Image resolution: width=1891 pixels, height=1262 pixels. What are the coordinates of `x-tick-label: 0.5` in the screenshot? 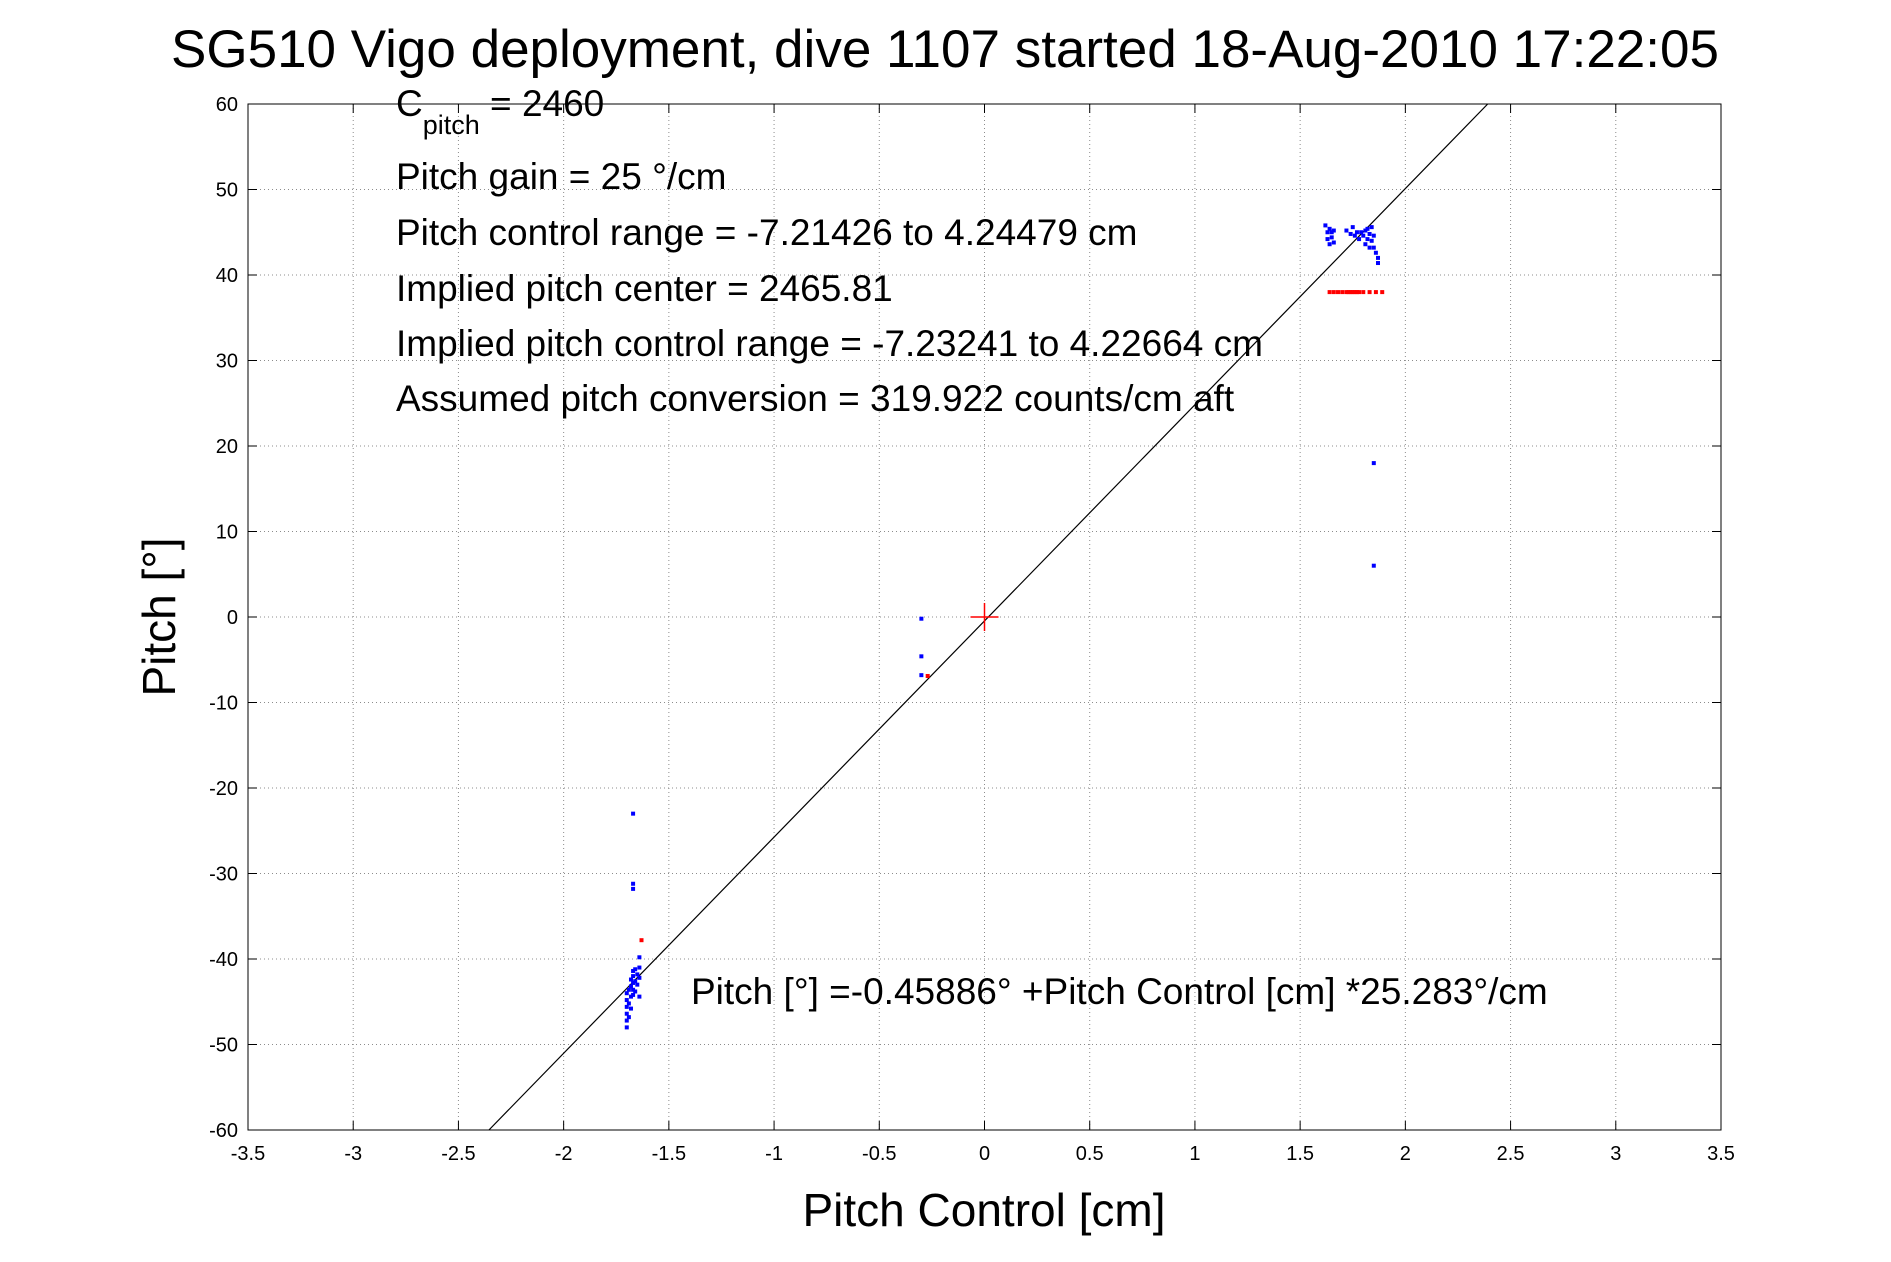 It's located at (1090, 1154).